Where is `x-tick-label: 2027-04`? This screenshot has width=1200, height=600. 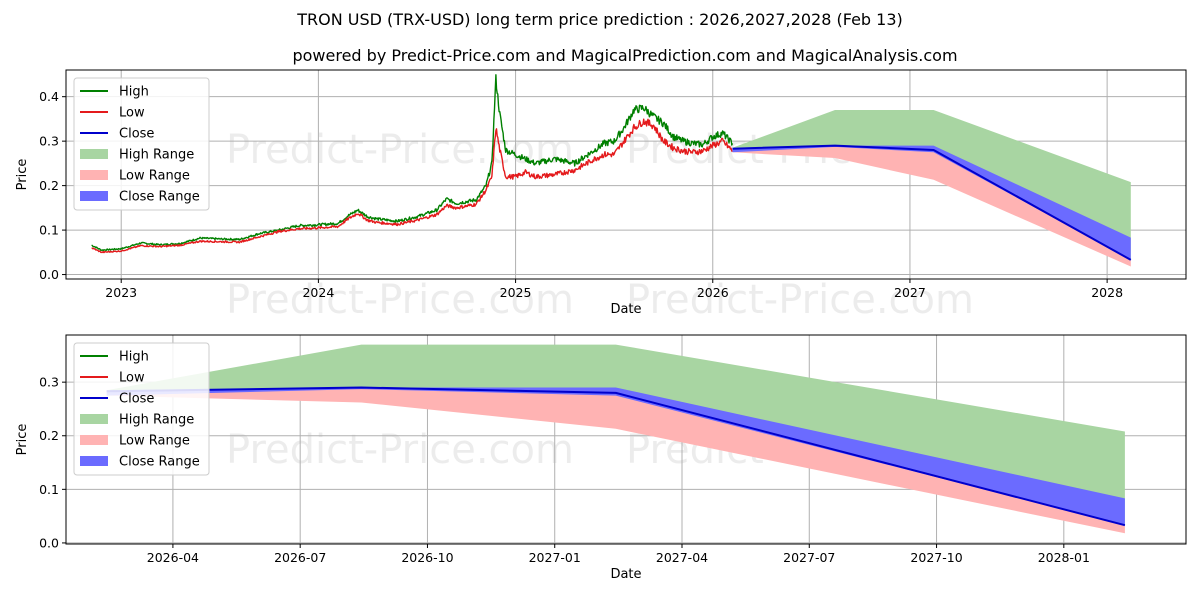
x-tick-label: 2027-04 is located at coordinates (682, 557).